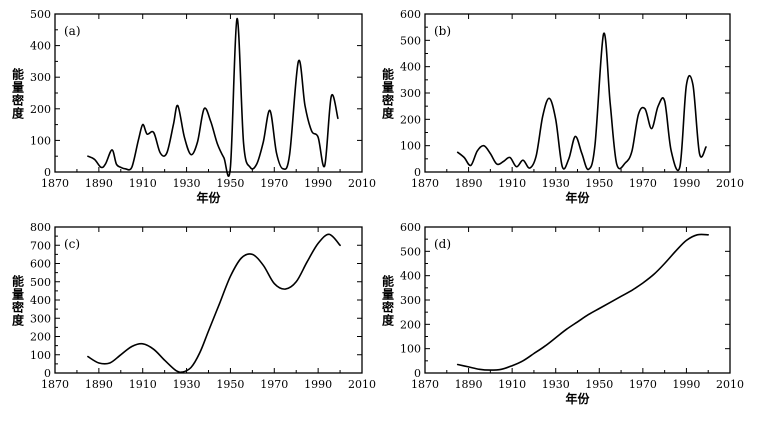  I want to click on panel-label: (b), so click(442, 31).